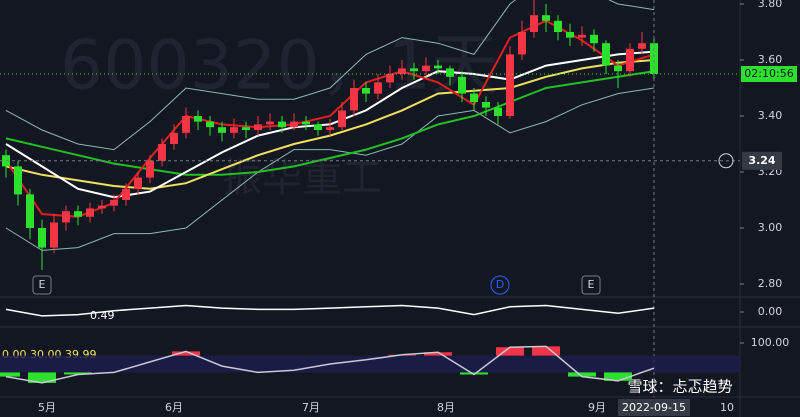 The image size is (800, 417). Describe the element at coordinates (770, 227) in the screenshot. I see `y-tick-label: 3.00` at that location.